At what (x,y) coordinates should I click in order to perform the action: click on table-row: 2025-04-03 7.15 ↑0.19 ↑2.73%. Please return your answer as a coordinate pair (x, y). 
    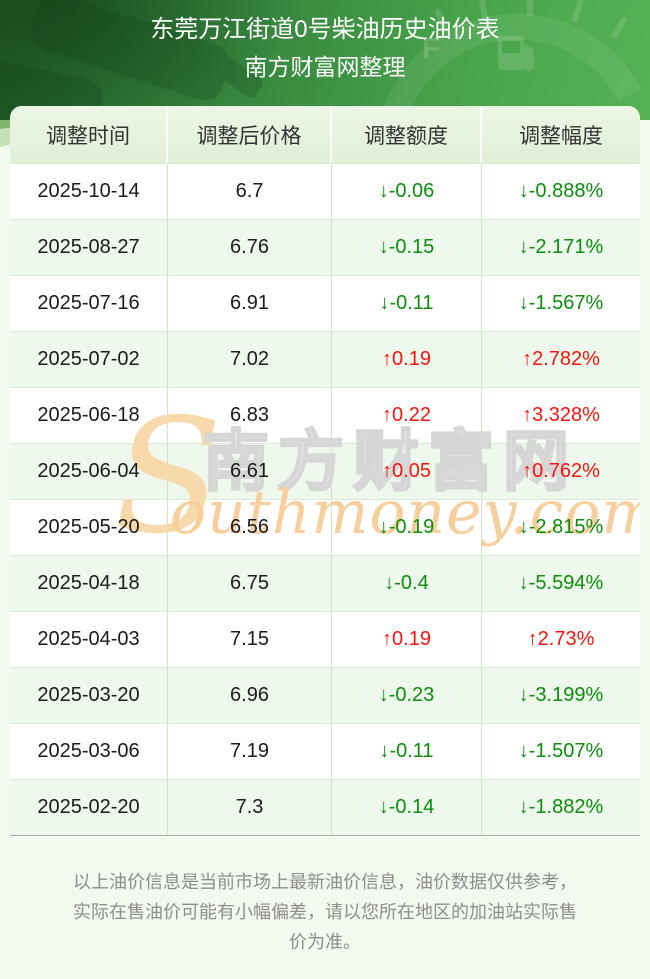
    Looking at the image, I should click on (325, 639).